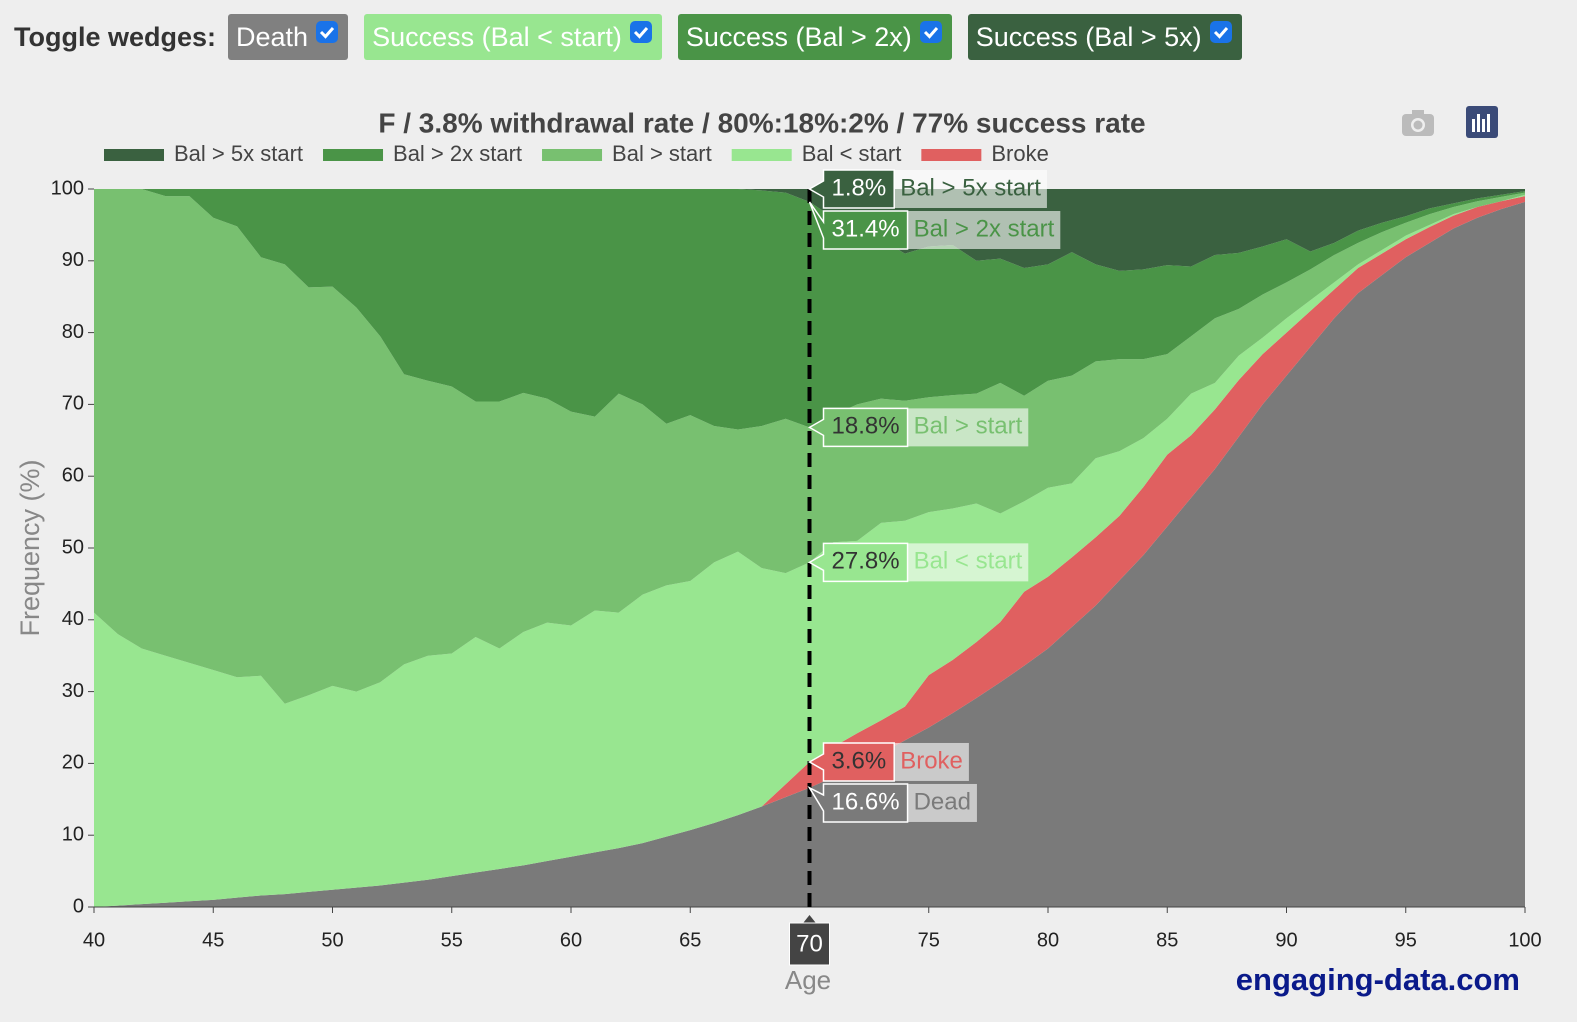  I want to click on toggle-text: Success (Bal > 2x), so click(798, 36).